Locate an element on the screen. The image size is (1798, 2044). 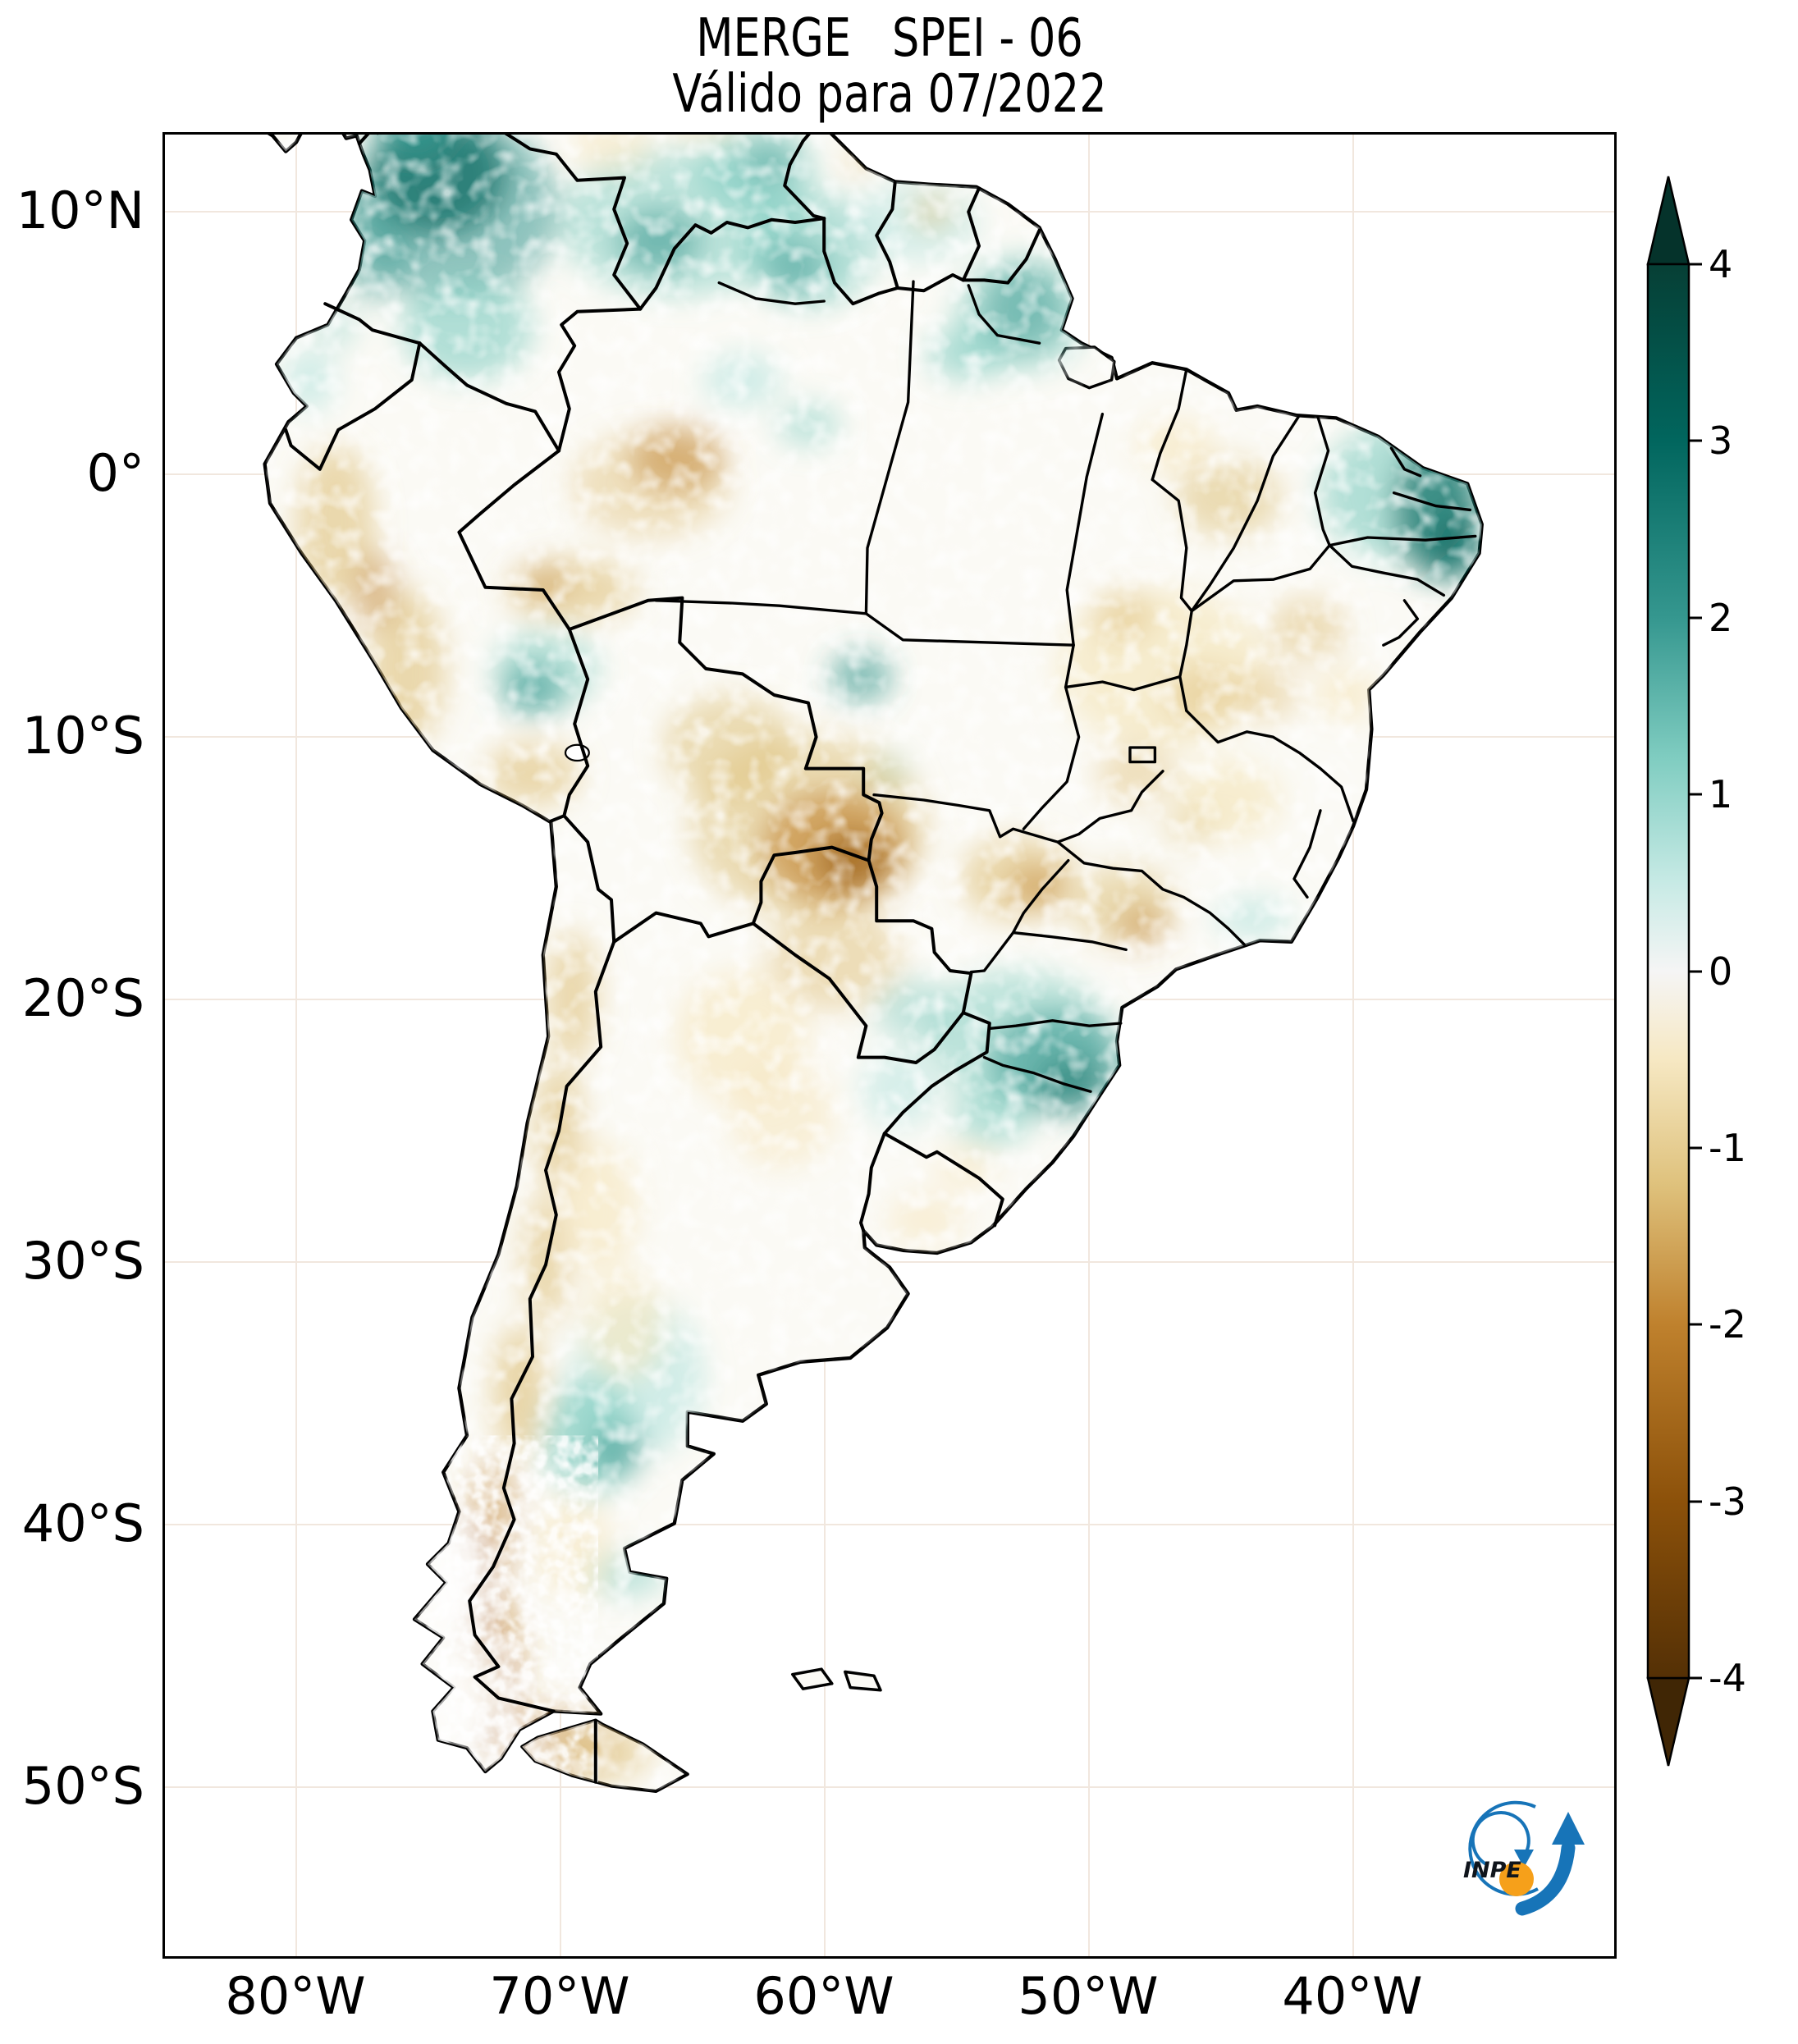
logo-swirl-arrowhead is located at coordinates (1524, 1859).